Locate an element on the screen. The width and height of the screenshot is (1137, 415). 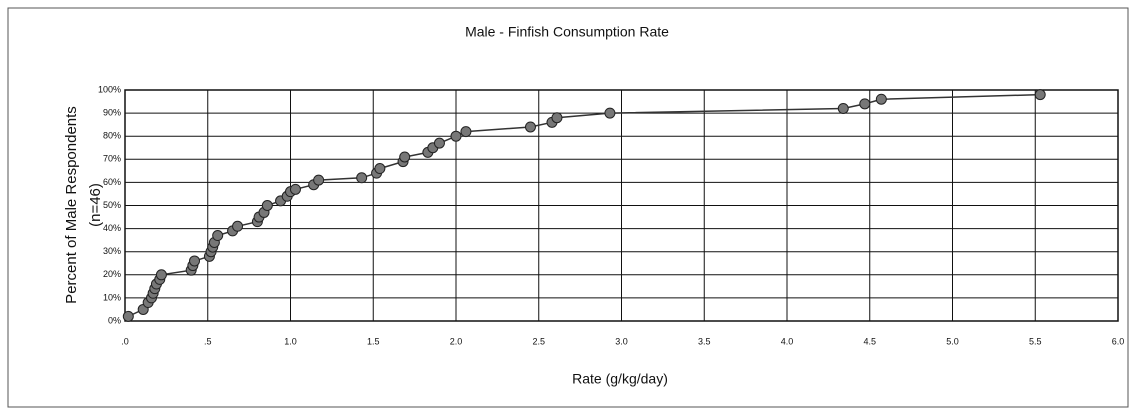
y-tick-label: 40% is located at coordinates (112, 228).